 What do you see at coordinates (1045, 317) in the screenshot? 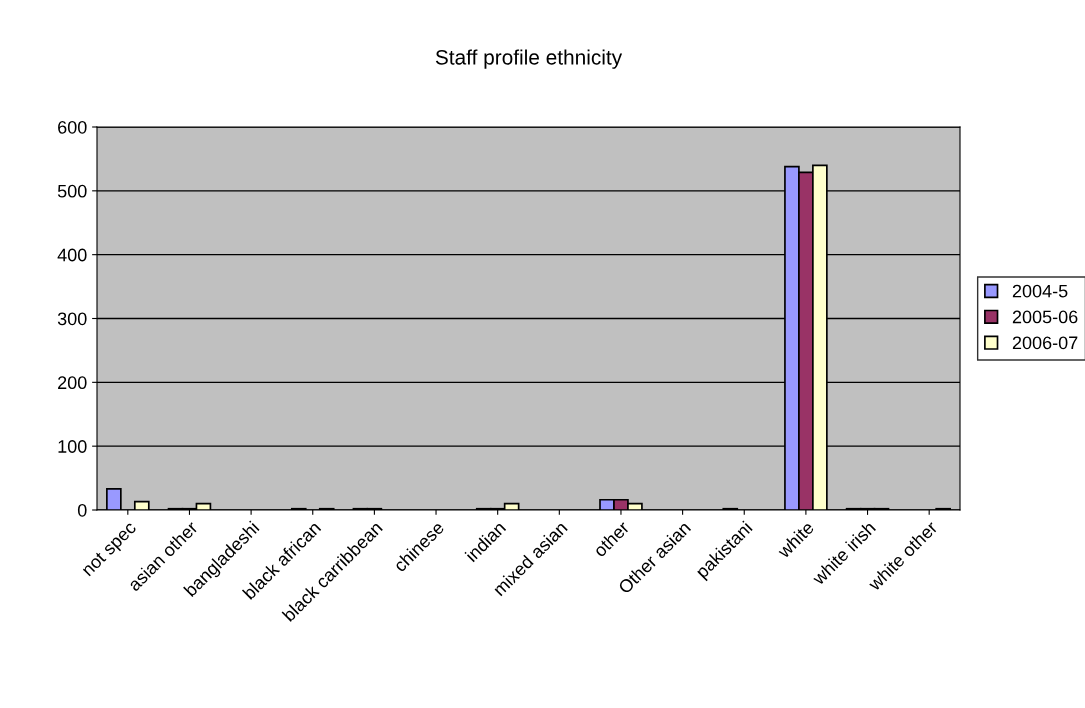
I see `legend-label: 2005-06` at bounding box center [1045, 317].